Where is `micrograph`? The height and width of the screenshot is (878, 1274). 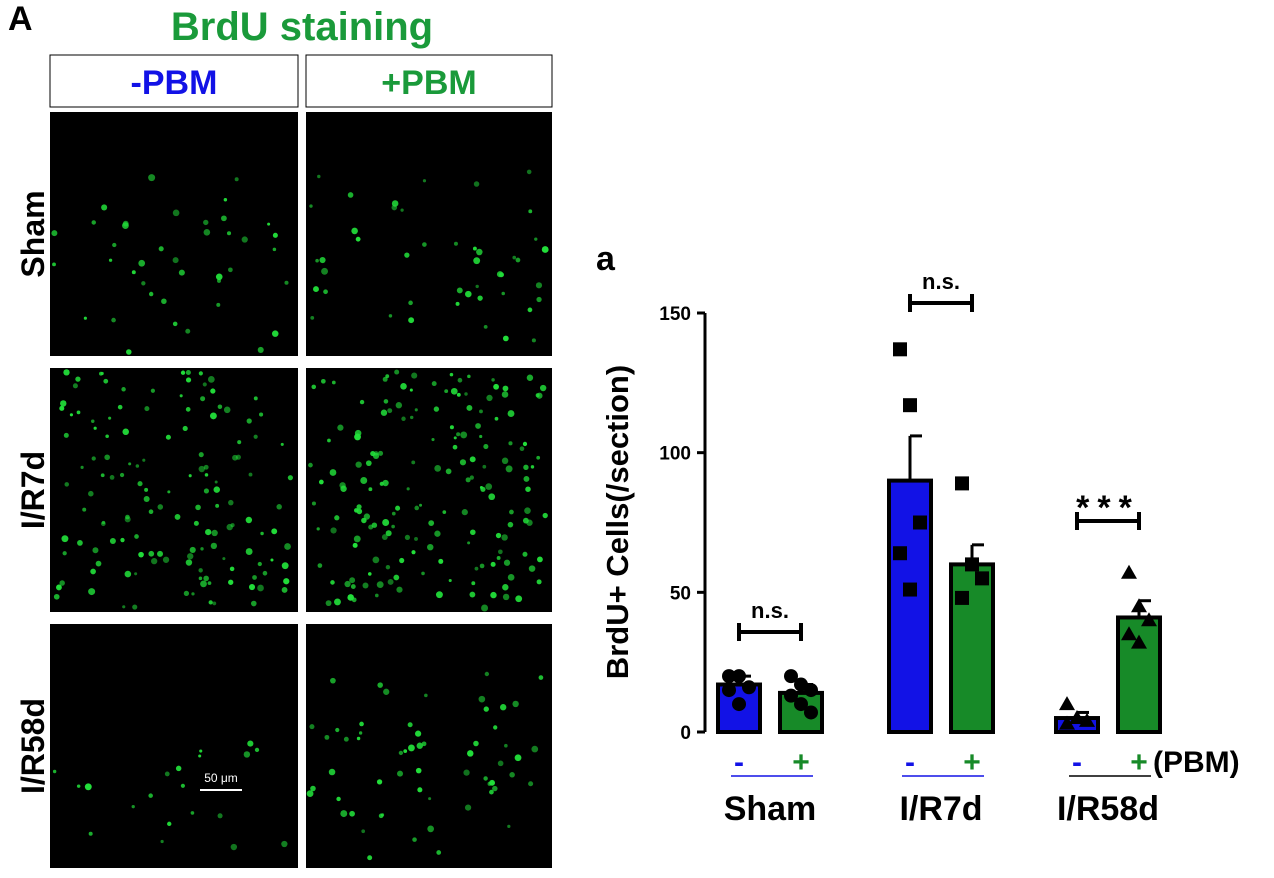
micrograph is located at coordinates (174, 746).